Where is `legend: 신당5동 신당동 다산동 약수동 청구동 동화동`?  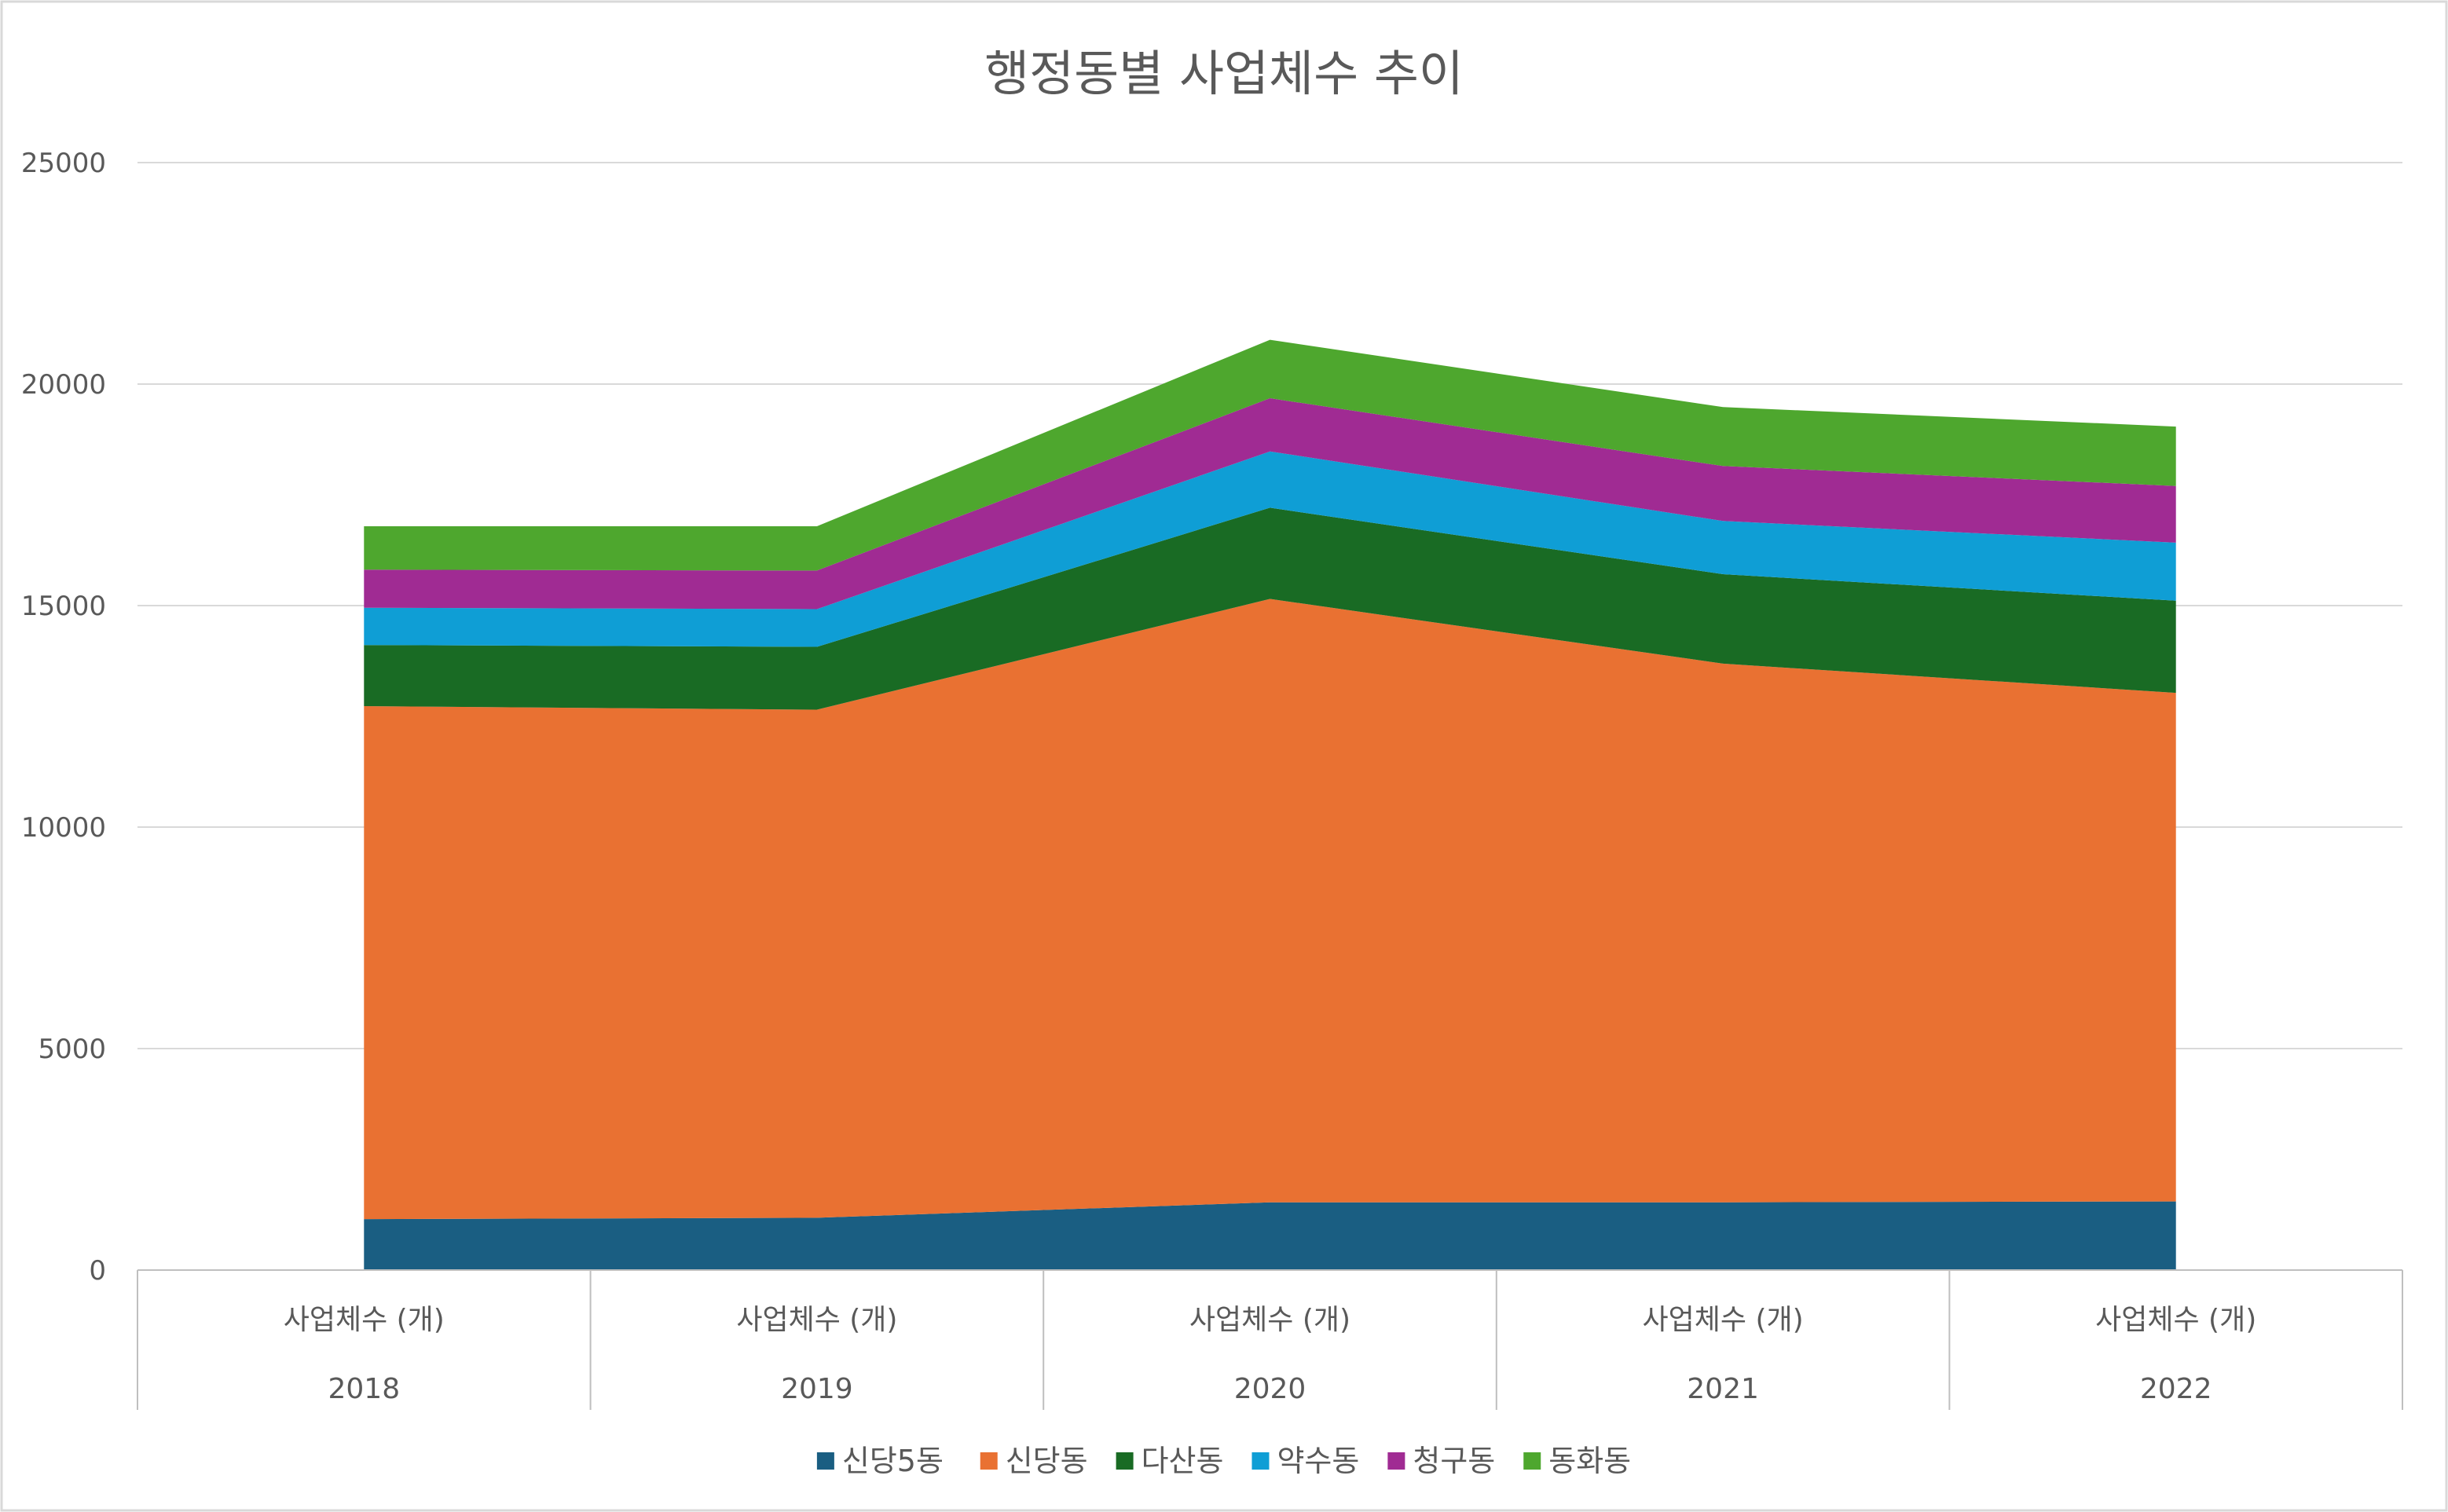 legend: 신당5동 신당동 다산동 약수동 청구동 동화동 is located at coordinates (1223, 1461).